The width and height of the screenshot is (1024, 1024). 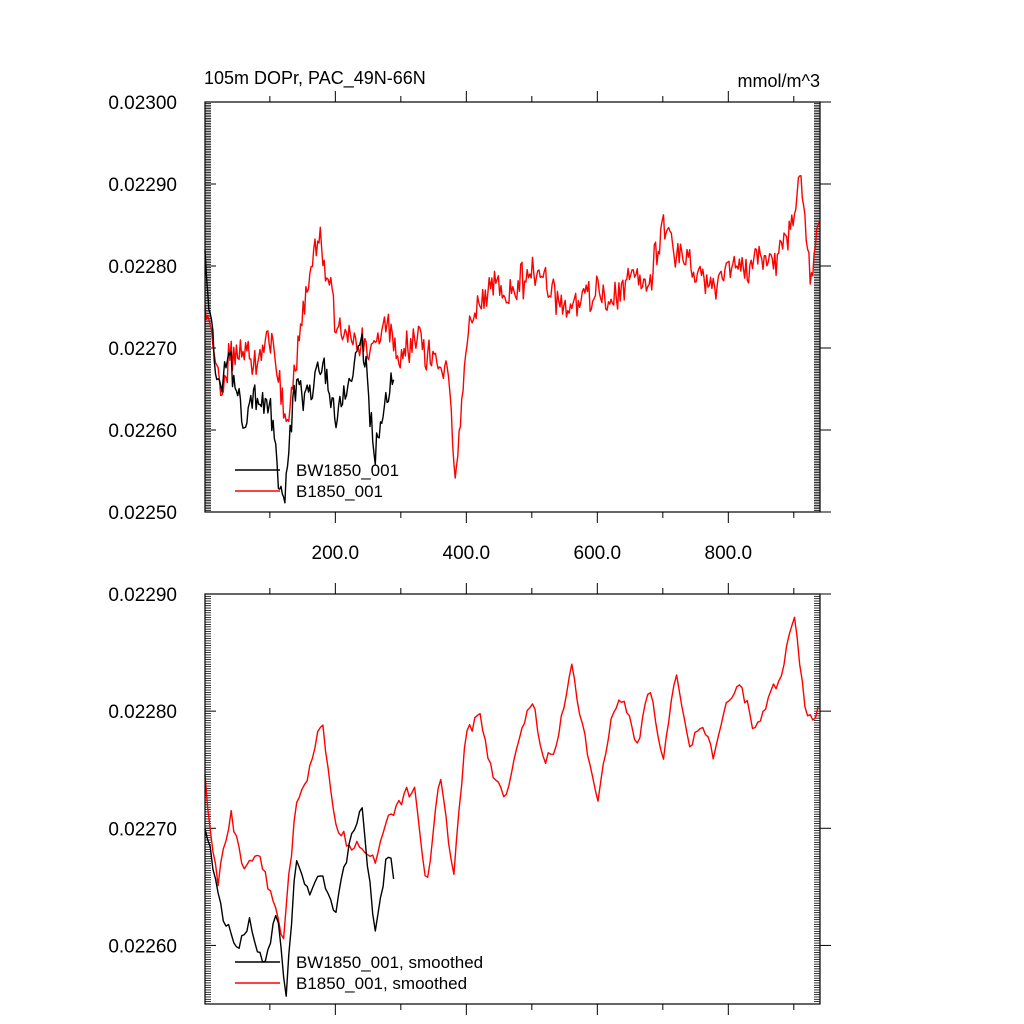 What do you see at coordinates (142, 513) in the screenshot?
I see `y-tick-label: 0.02250` at bounding box center [142, 513].